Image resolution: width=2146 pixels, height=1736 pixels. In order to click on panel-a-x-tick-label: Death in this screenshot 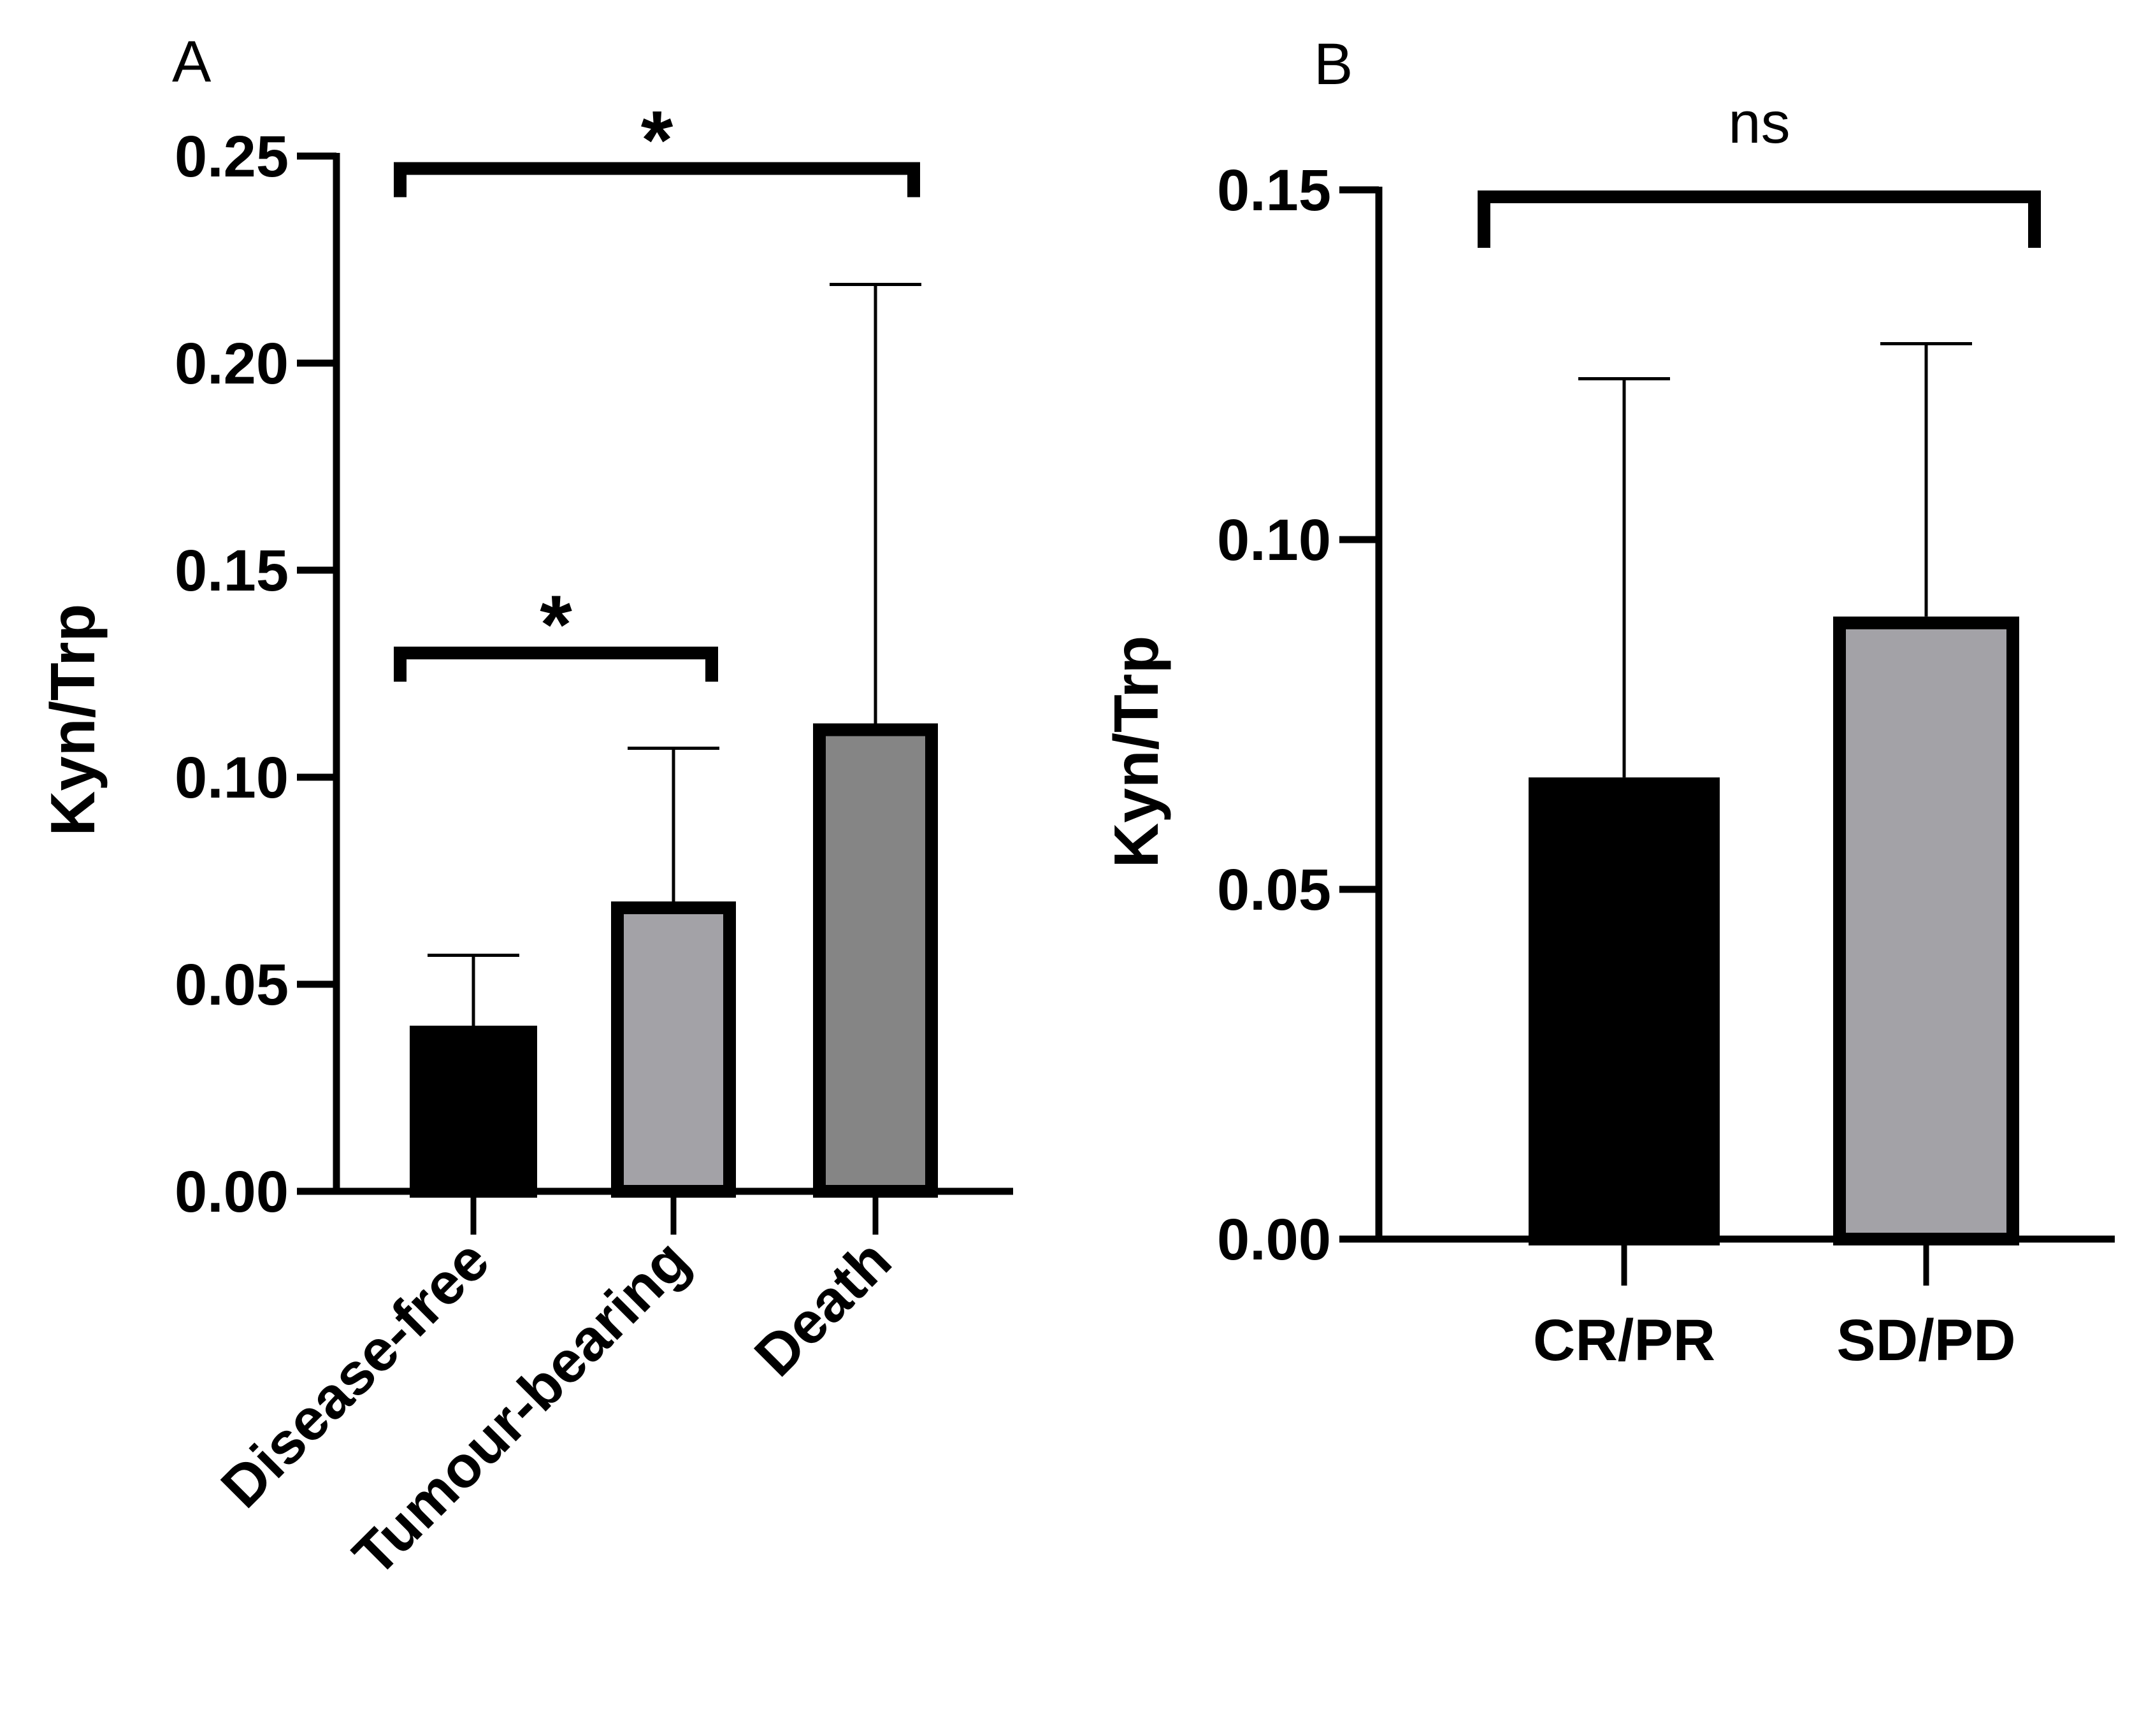, I will do `click(823, 1308)`.